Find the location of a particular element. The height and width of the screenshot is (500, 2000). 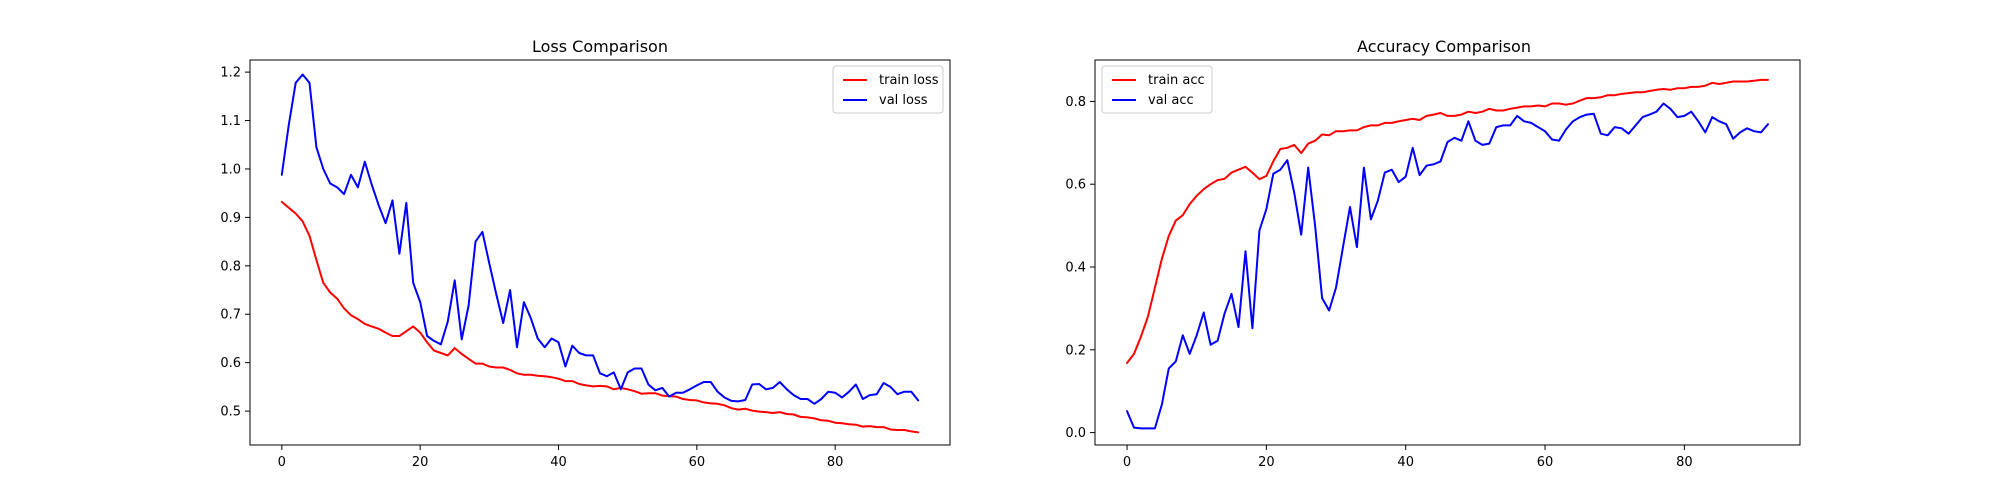

x-tick-label: 60 is located at coordinates (1545, 462).